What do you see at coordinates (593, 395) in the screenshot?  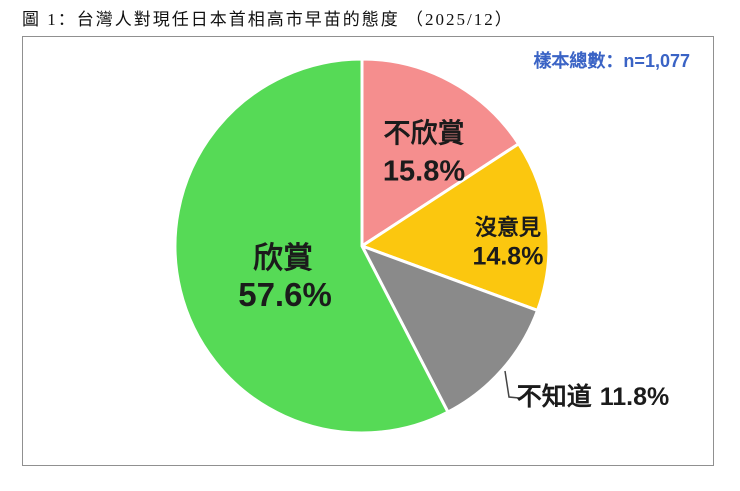 I see `slice-label-dont-know: 不知道 11.8%` at bounding box center [593, 395].